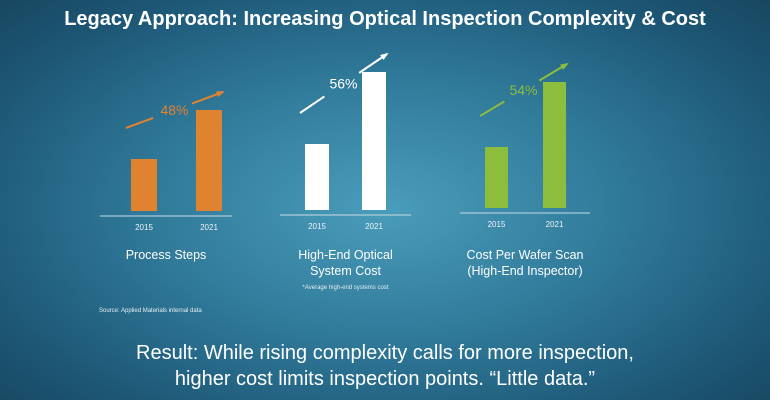 Image resolution: width=770 pixels, height=400 pixels. What do you see at coordinates (166, 255) in the screenshot?
I see `chart-title: Process Steps` at bounding box center [166, 255].